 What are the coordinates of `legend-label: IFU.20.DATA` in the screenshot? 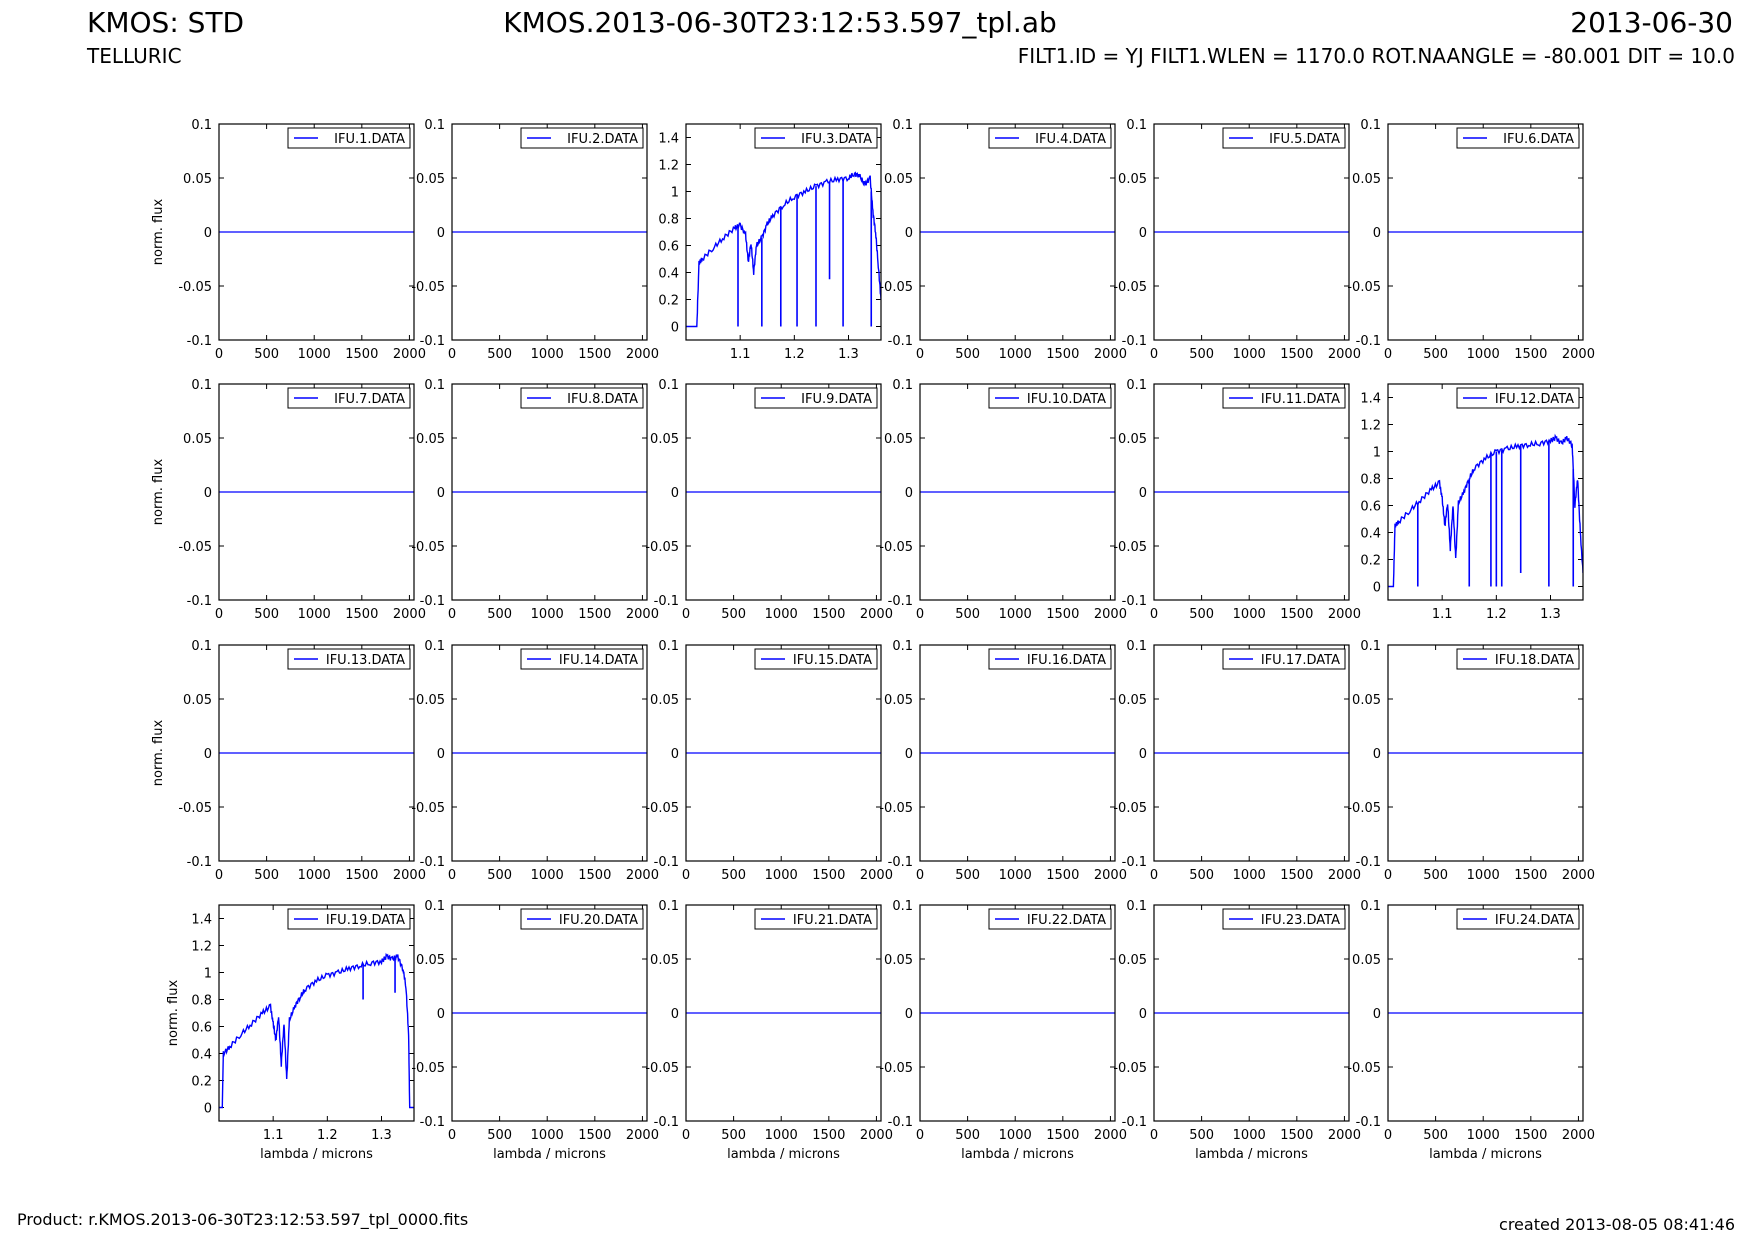 It's located at (598, 920).